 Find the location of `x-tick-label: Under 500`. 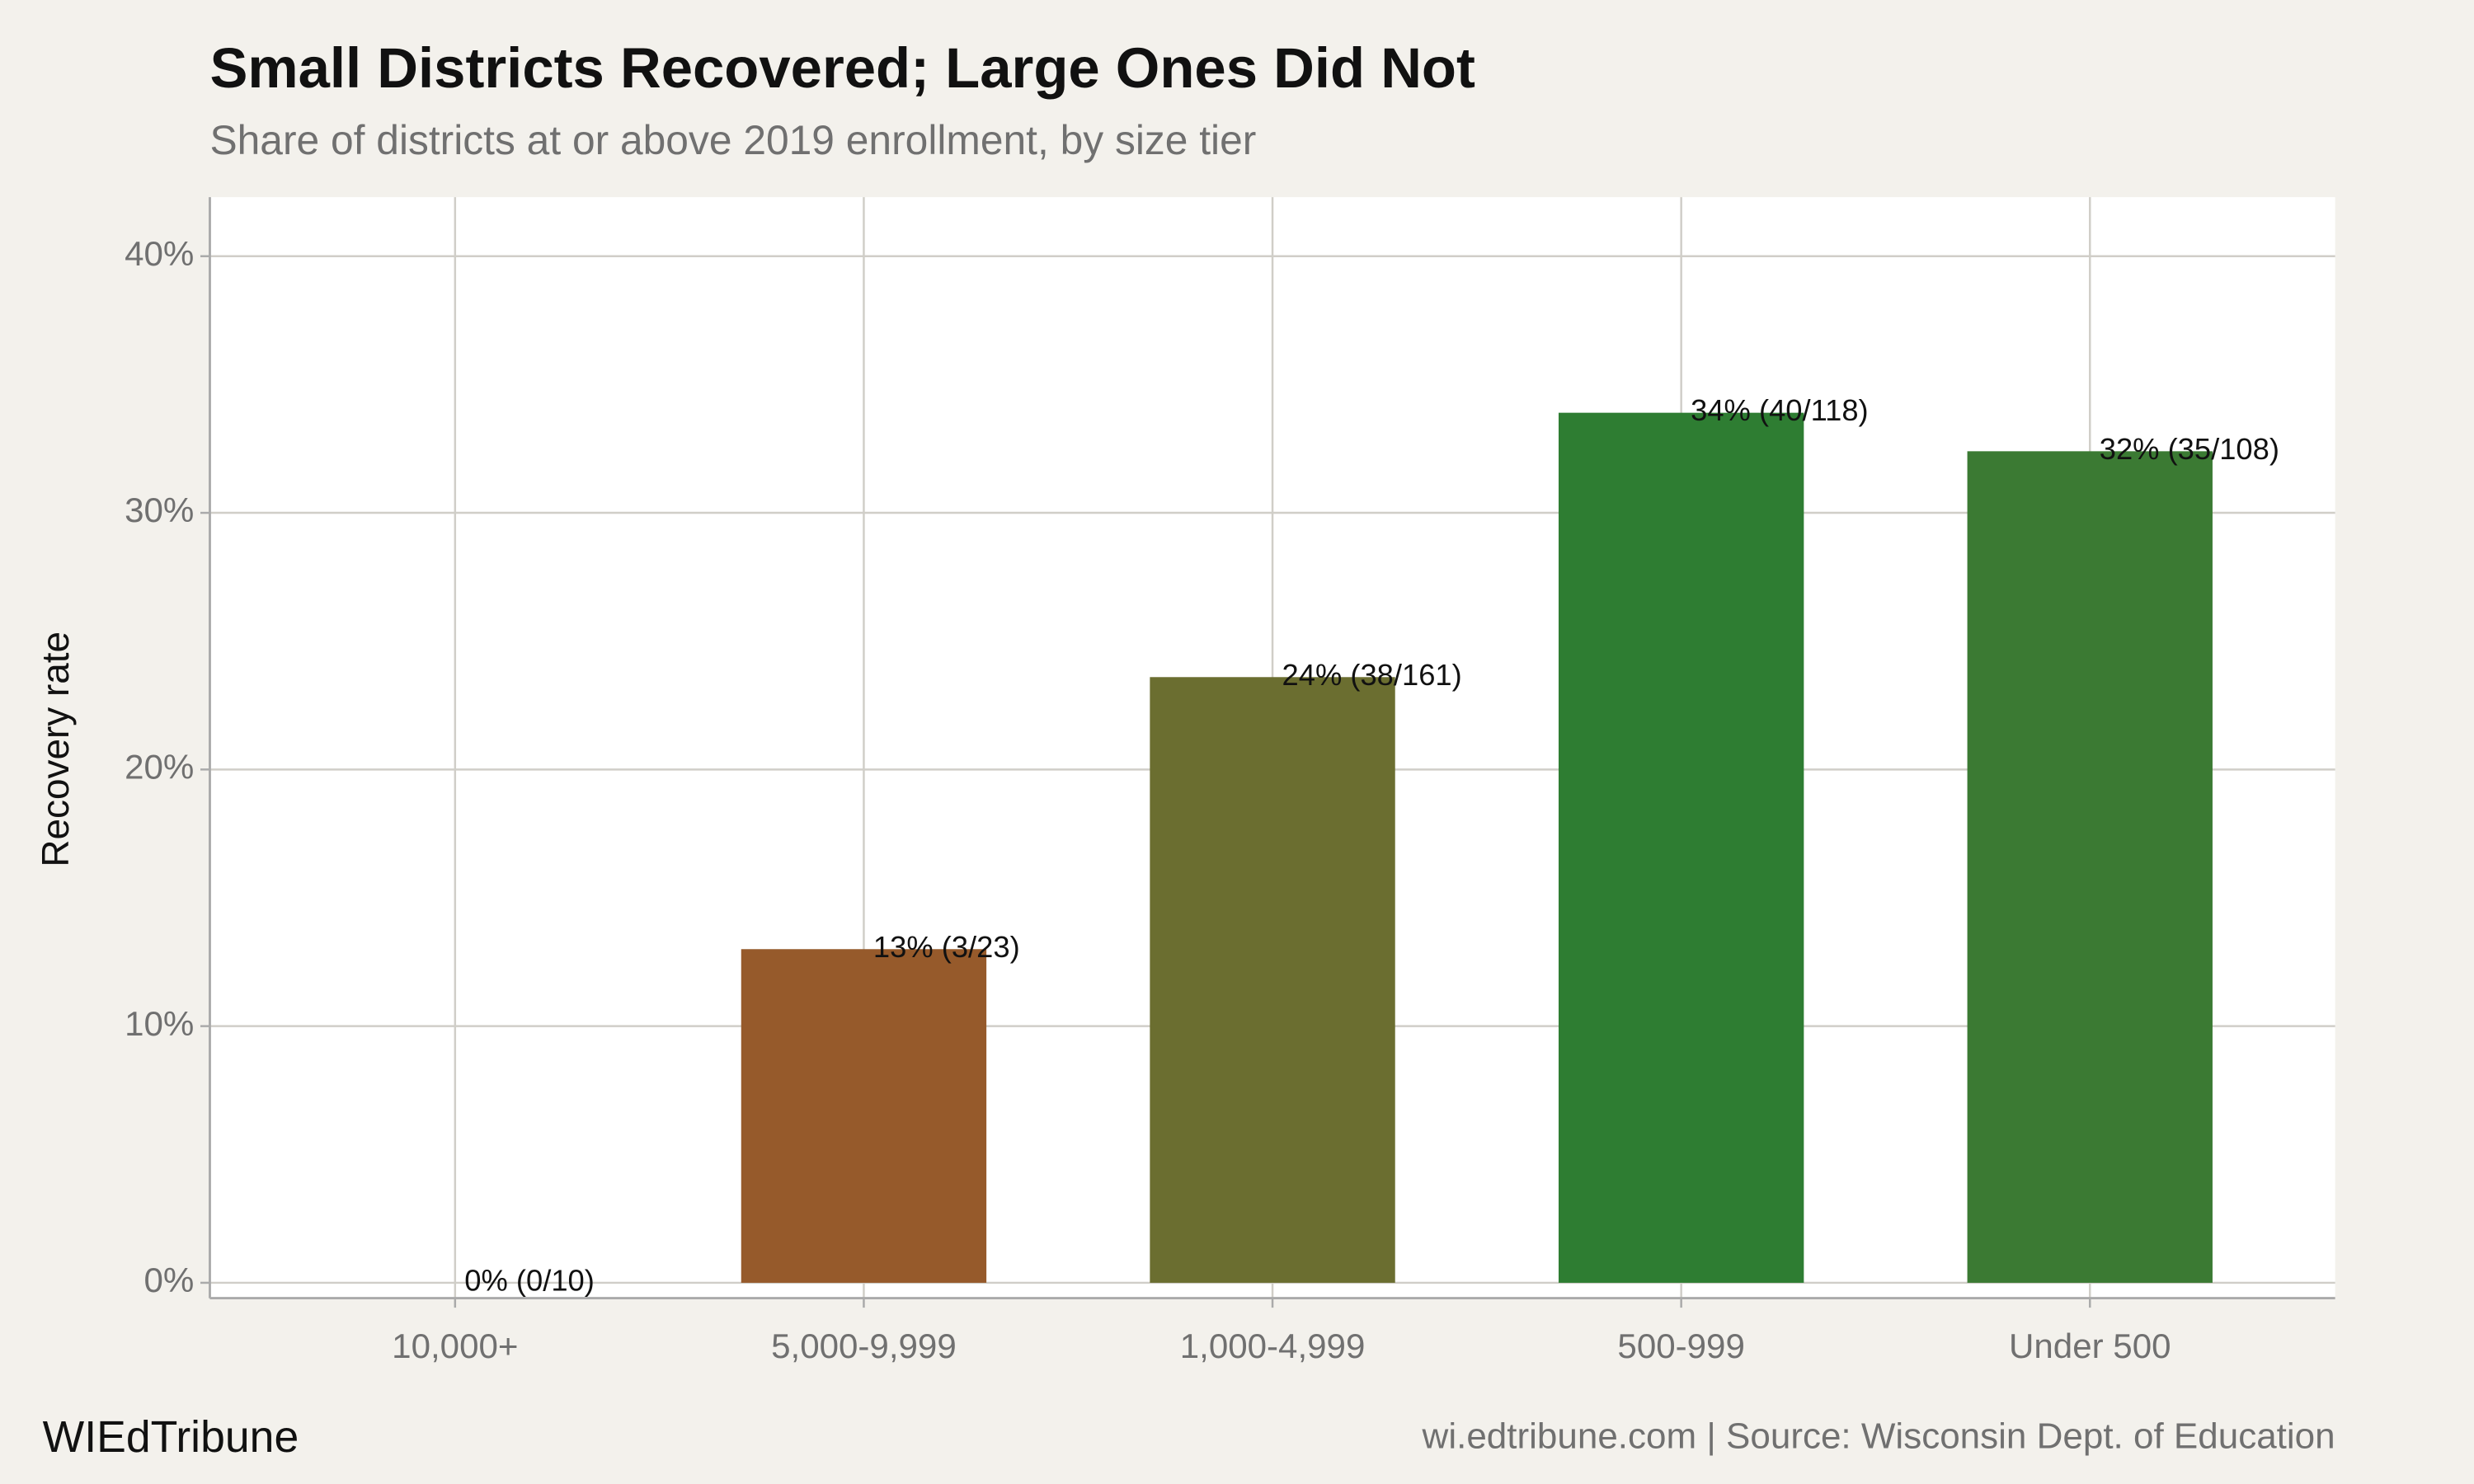

x-tick-label: Under 500 is located at coordinates (2090, 1346).